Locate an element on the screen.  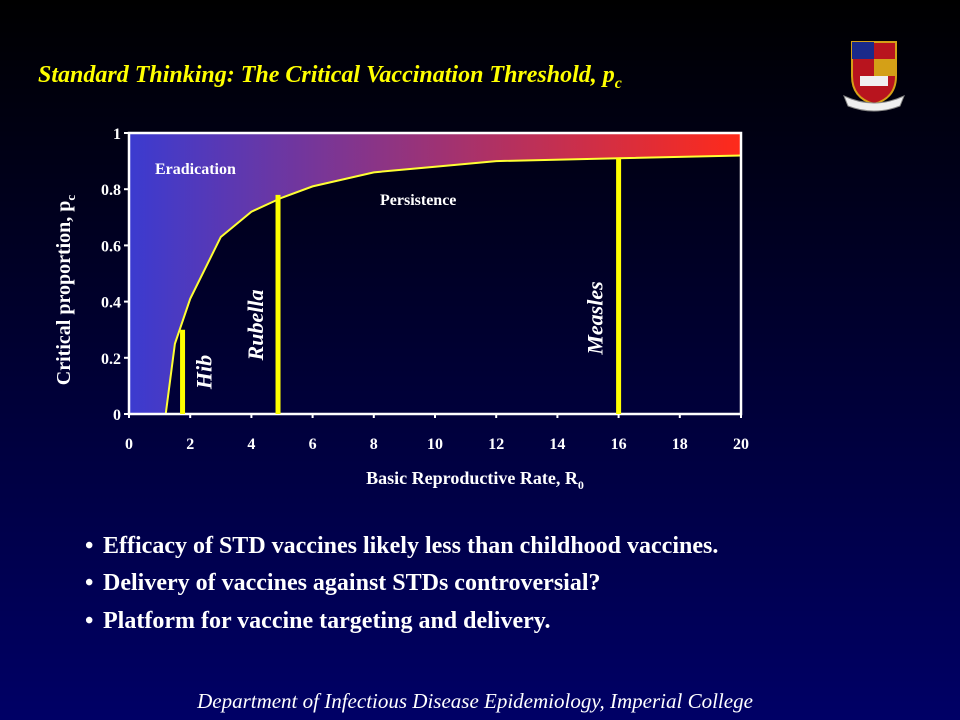
y-tick-label: 0 is located at coordinates (117, 415).